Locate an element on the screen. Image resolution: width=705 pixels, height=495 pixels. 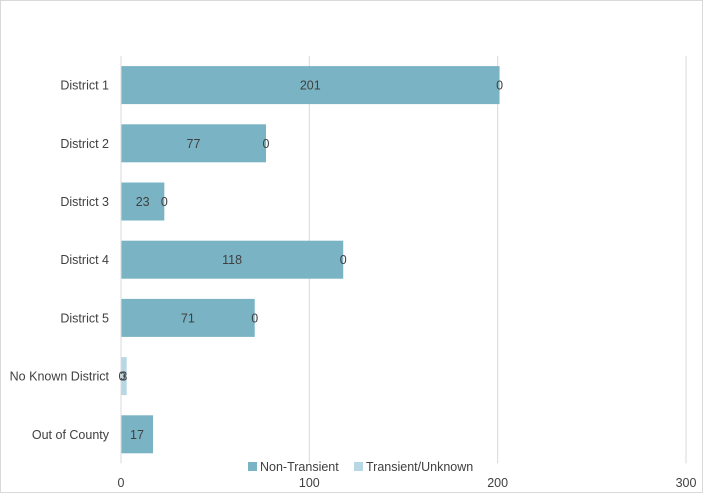
data-label: 77 is located at coordinates (194, 144).